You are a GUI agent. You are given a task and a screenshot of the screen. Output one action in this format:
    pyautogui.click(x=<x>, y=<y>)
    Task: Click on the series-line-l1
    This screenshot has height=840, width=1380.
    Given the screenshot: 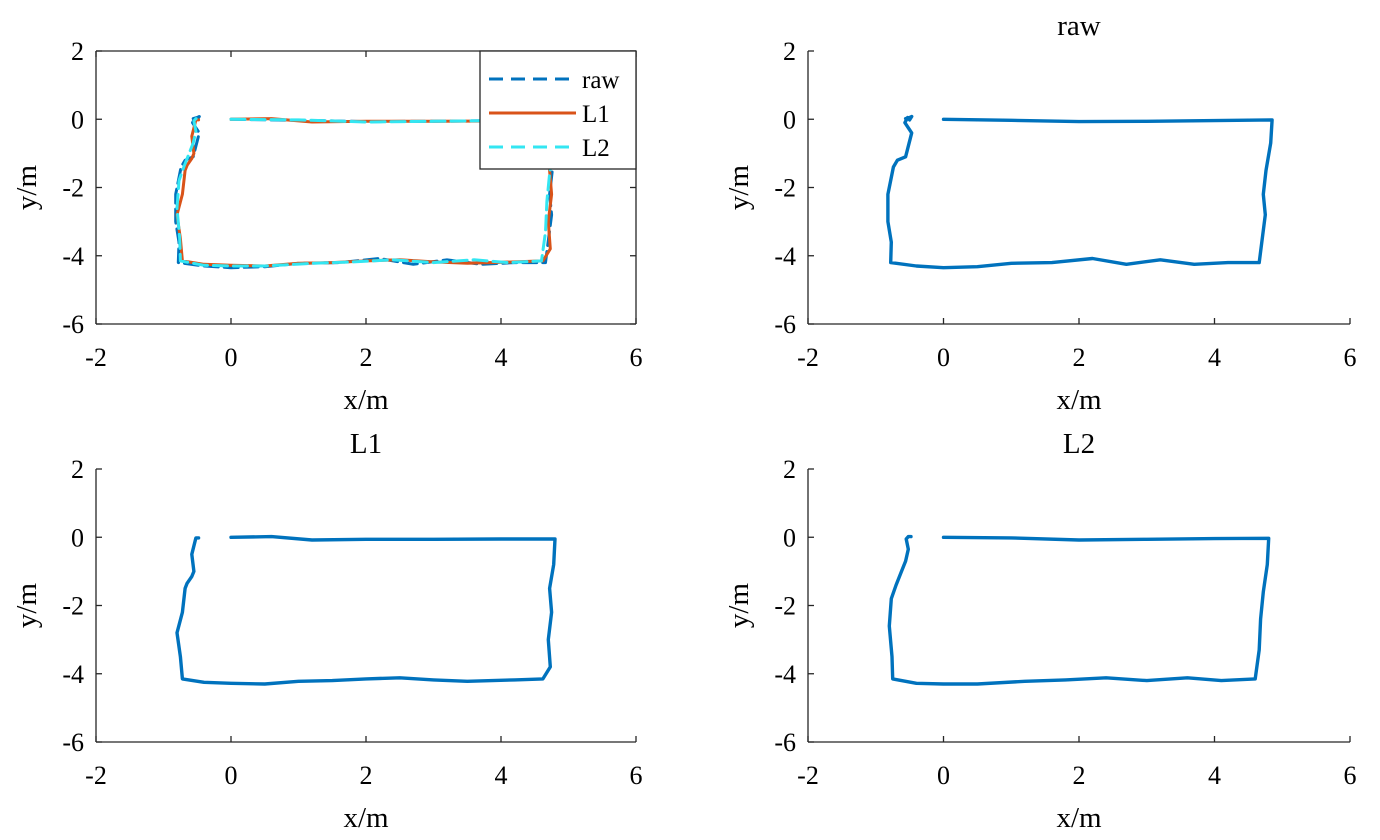 What is the action you would take?
    pyautogui.click(x=366, y=610)
    